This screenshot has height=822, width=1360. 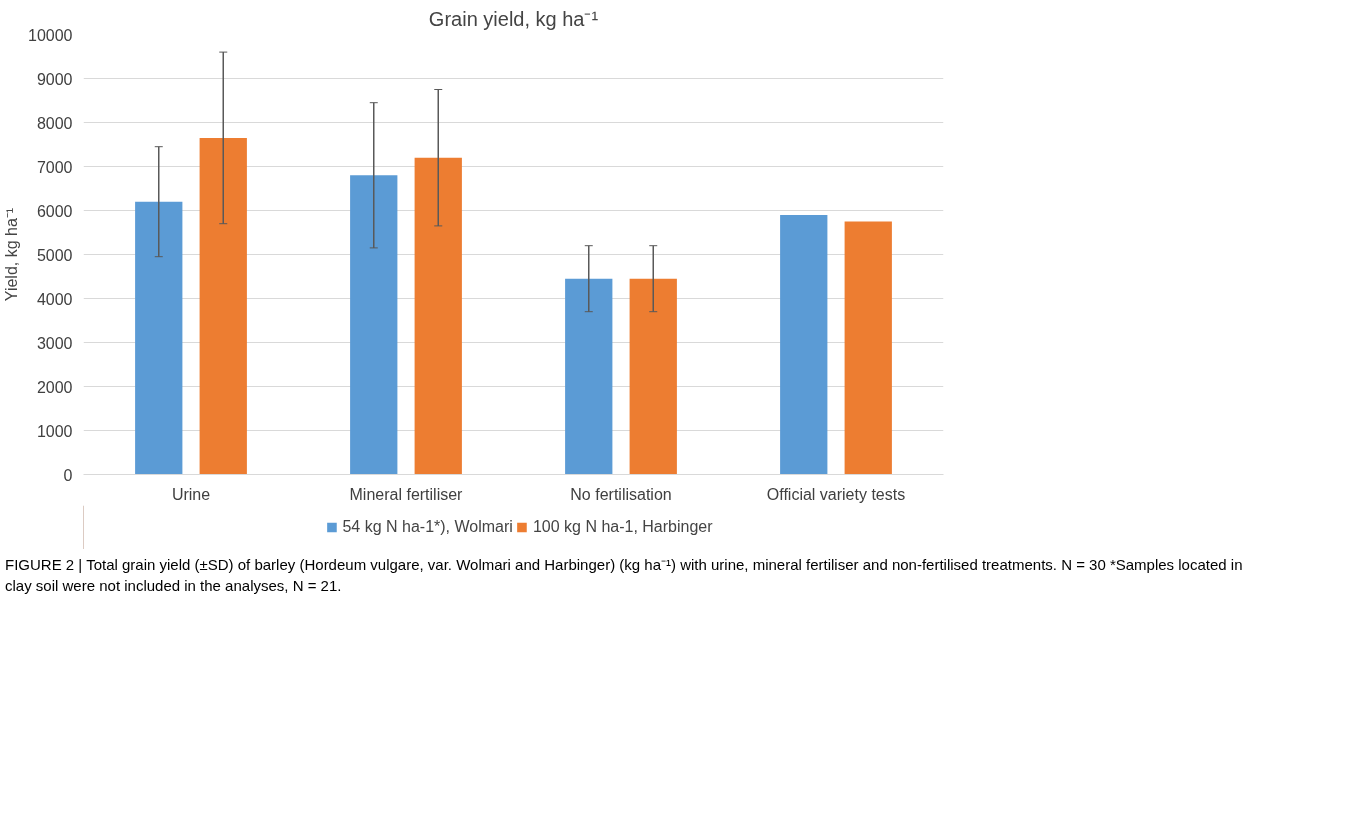 I want to click on y-tick-label: 1000, so click(x=54, y=431).